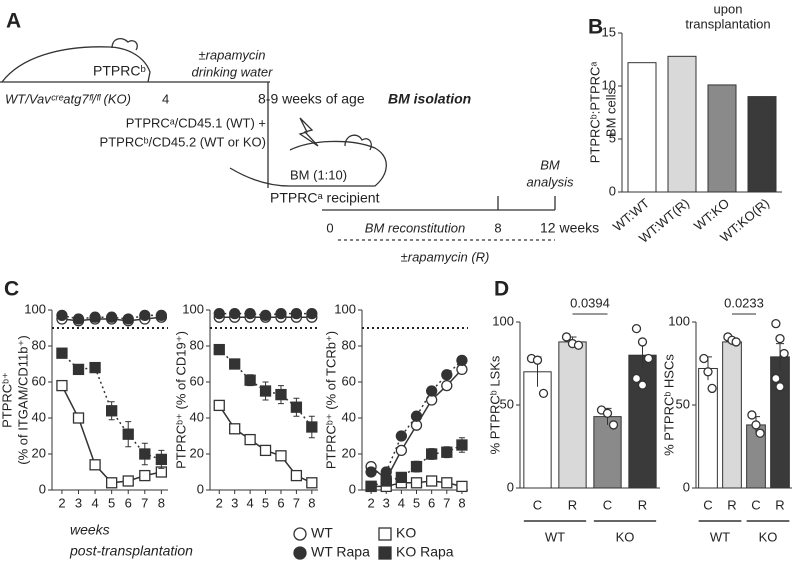  I want to click on group-label: WT, so click(555, 536).